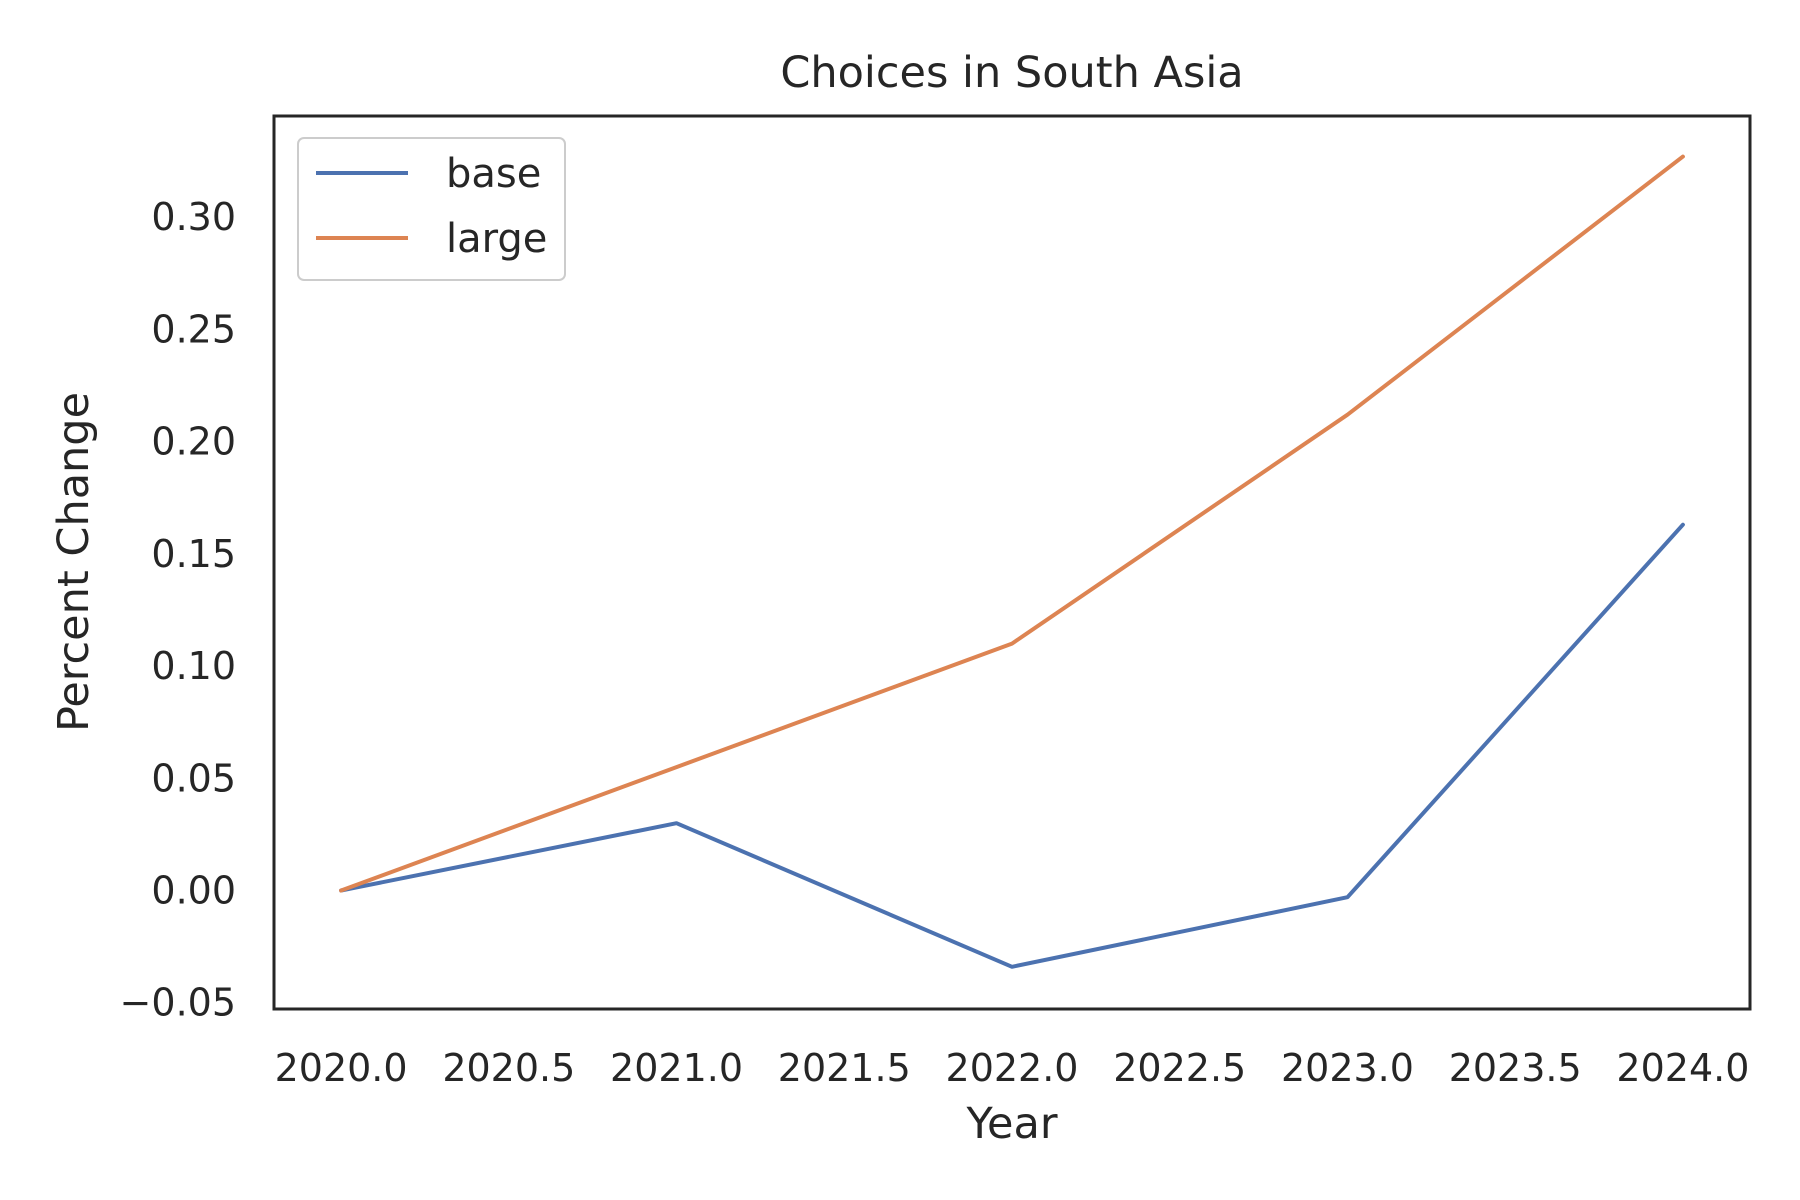 The width and height of the screenshot is (1800, 1200). What do you see at coordinates (508, 1068) in the screenshot?
I see `x-tick-label: 2020.5` at bounding box center [508, 1068].